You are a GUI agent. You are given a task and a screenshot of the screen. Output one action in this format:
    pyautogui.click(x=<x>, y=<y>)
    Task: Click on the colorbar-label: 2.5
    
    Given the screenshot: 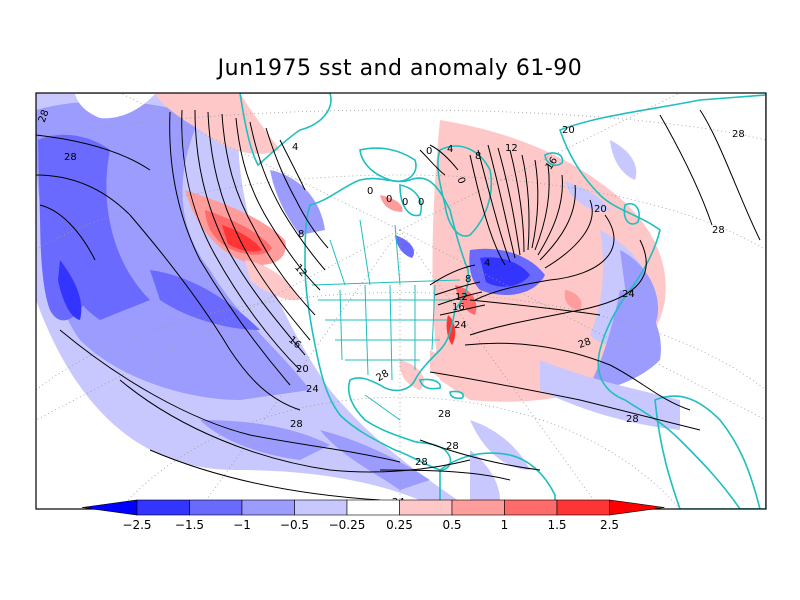 What is the action you would take?
    pyautogui.click(x=609, y=525)
    